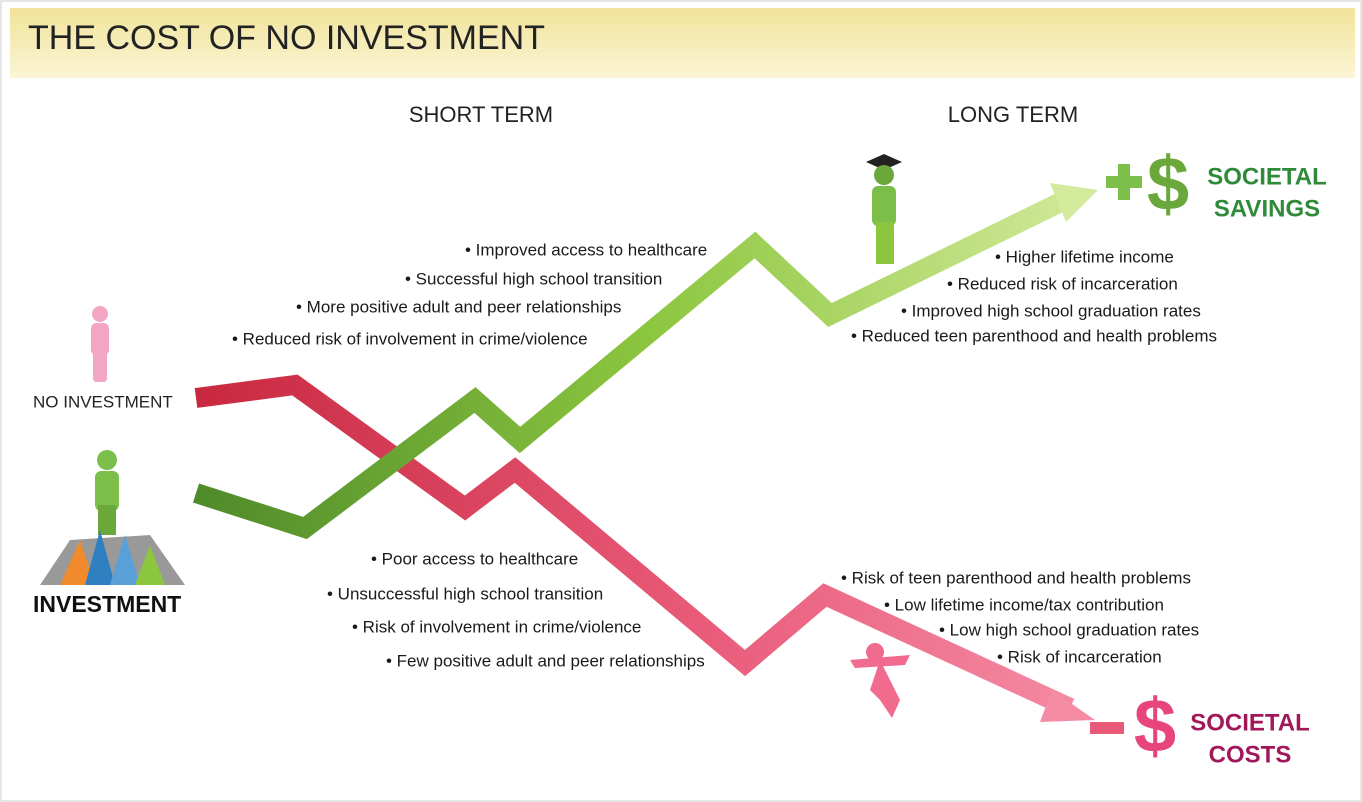 This screenshot has width=1362, height=802. I want to click on title-band, so click(682, 43).